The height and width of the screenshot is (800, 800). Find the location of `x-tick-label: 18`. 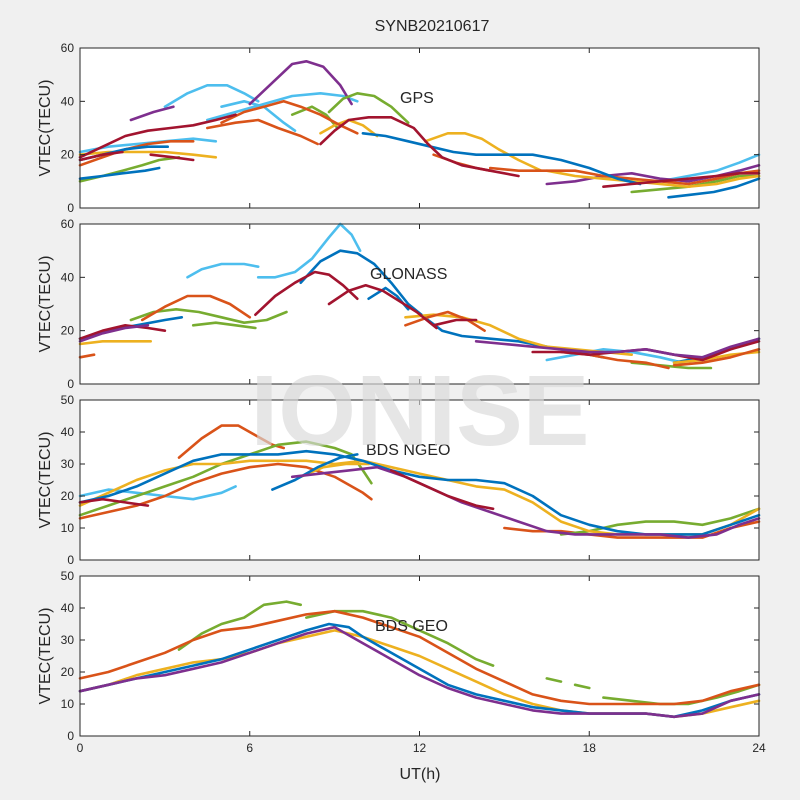

x-tick-label: 18 is located at coordinates (590, 748).